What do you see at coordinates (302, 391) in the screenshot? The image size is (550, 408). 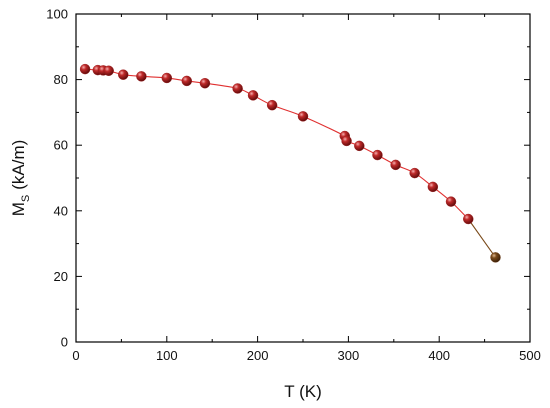 I see `x-axis-title: T (K)` at bounding box center [302, 391].